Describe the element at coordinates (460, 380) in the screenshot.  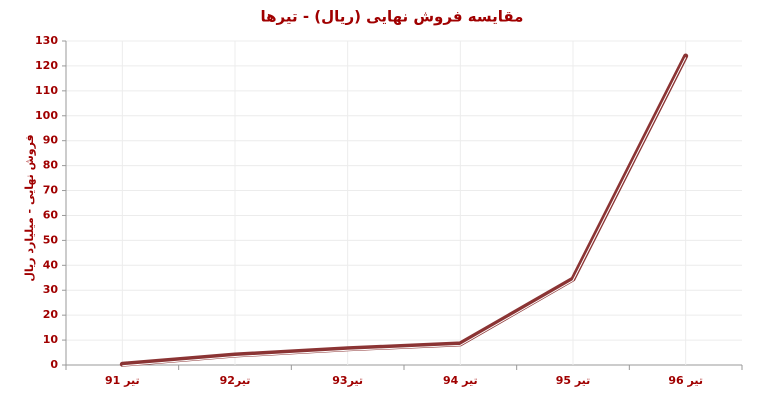
I see `x-tick-label: تیر 94` at that location.